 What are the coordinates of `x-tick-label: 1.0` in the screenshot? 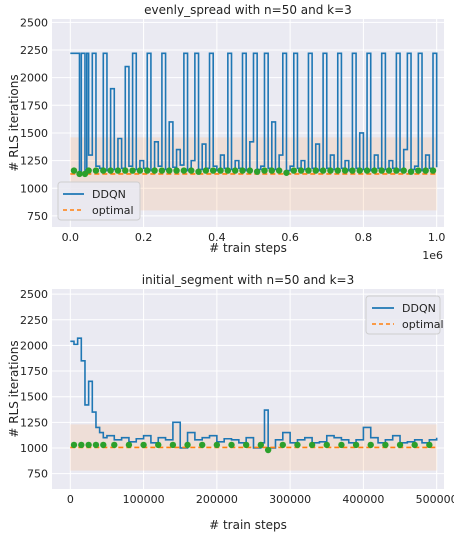 It's located at (437, 237).